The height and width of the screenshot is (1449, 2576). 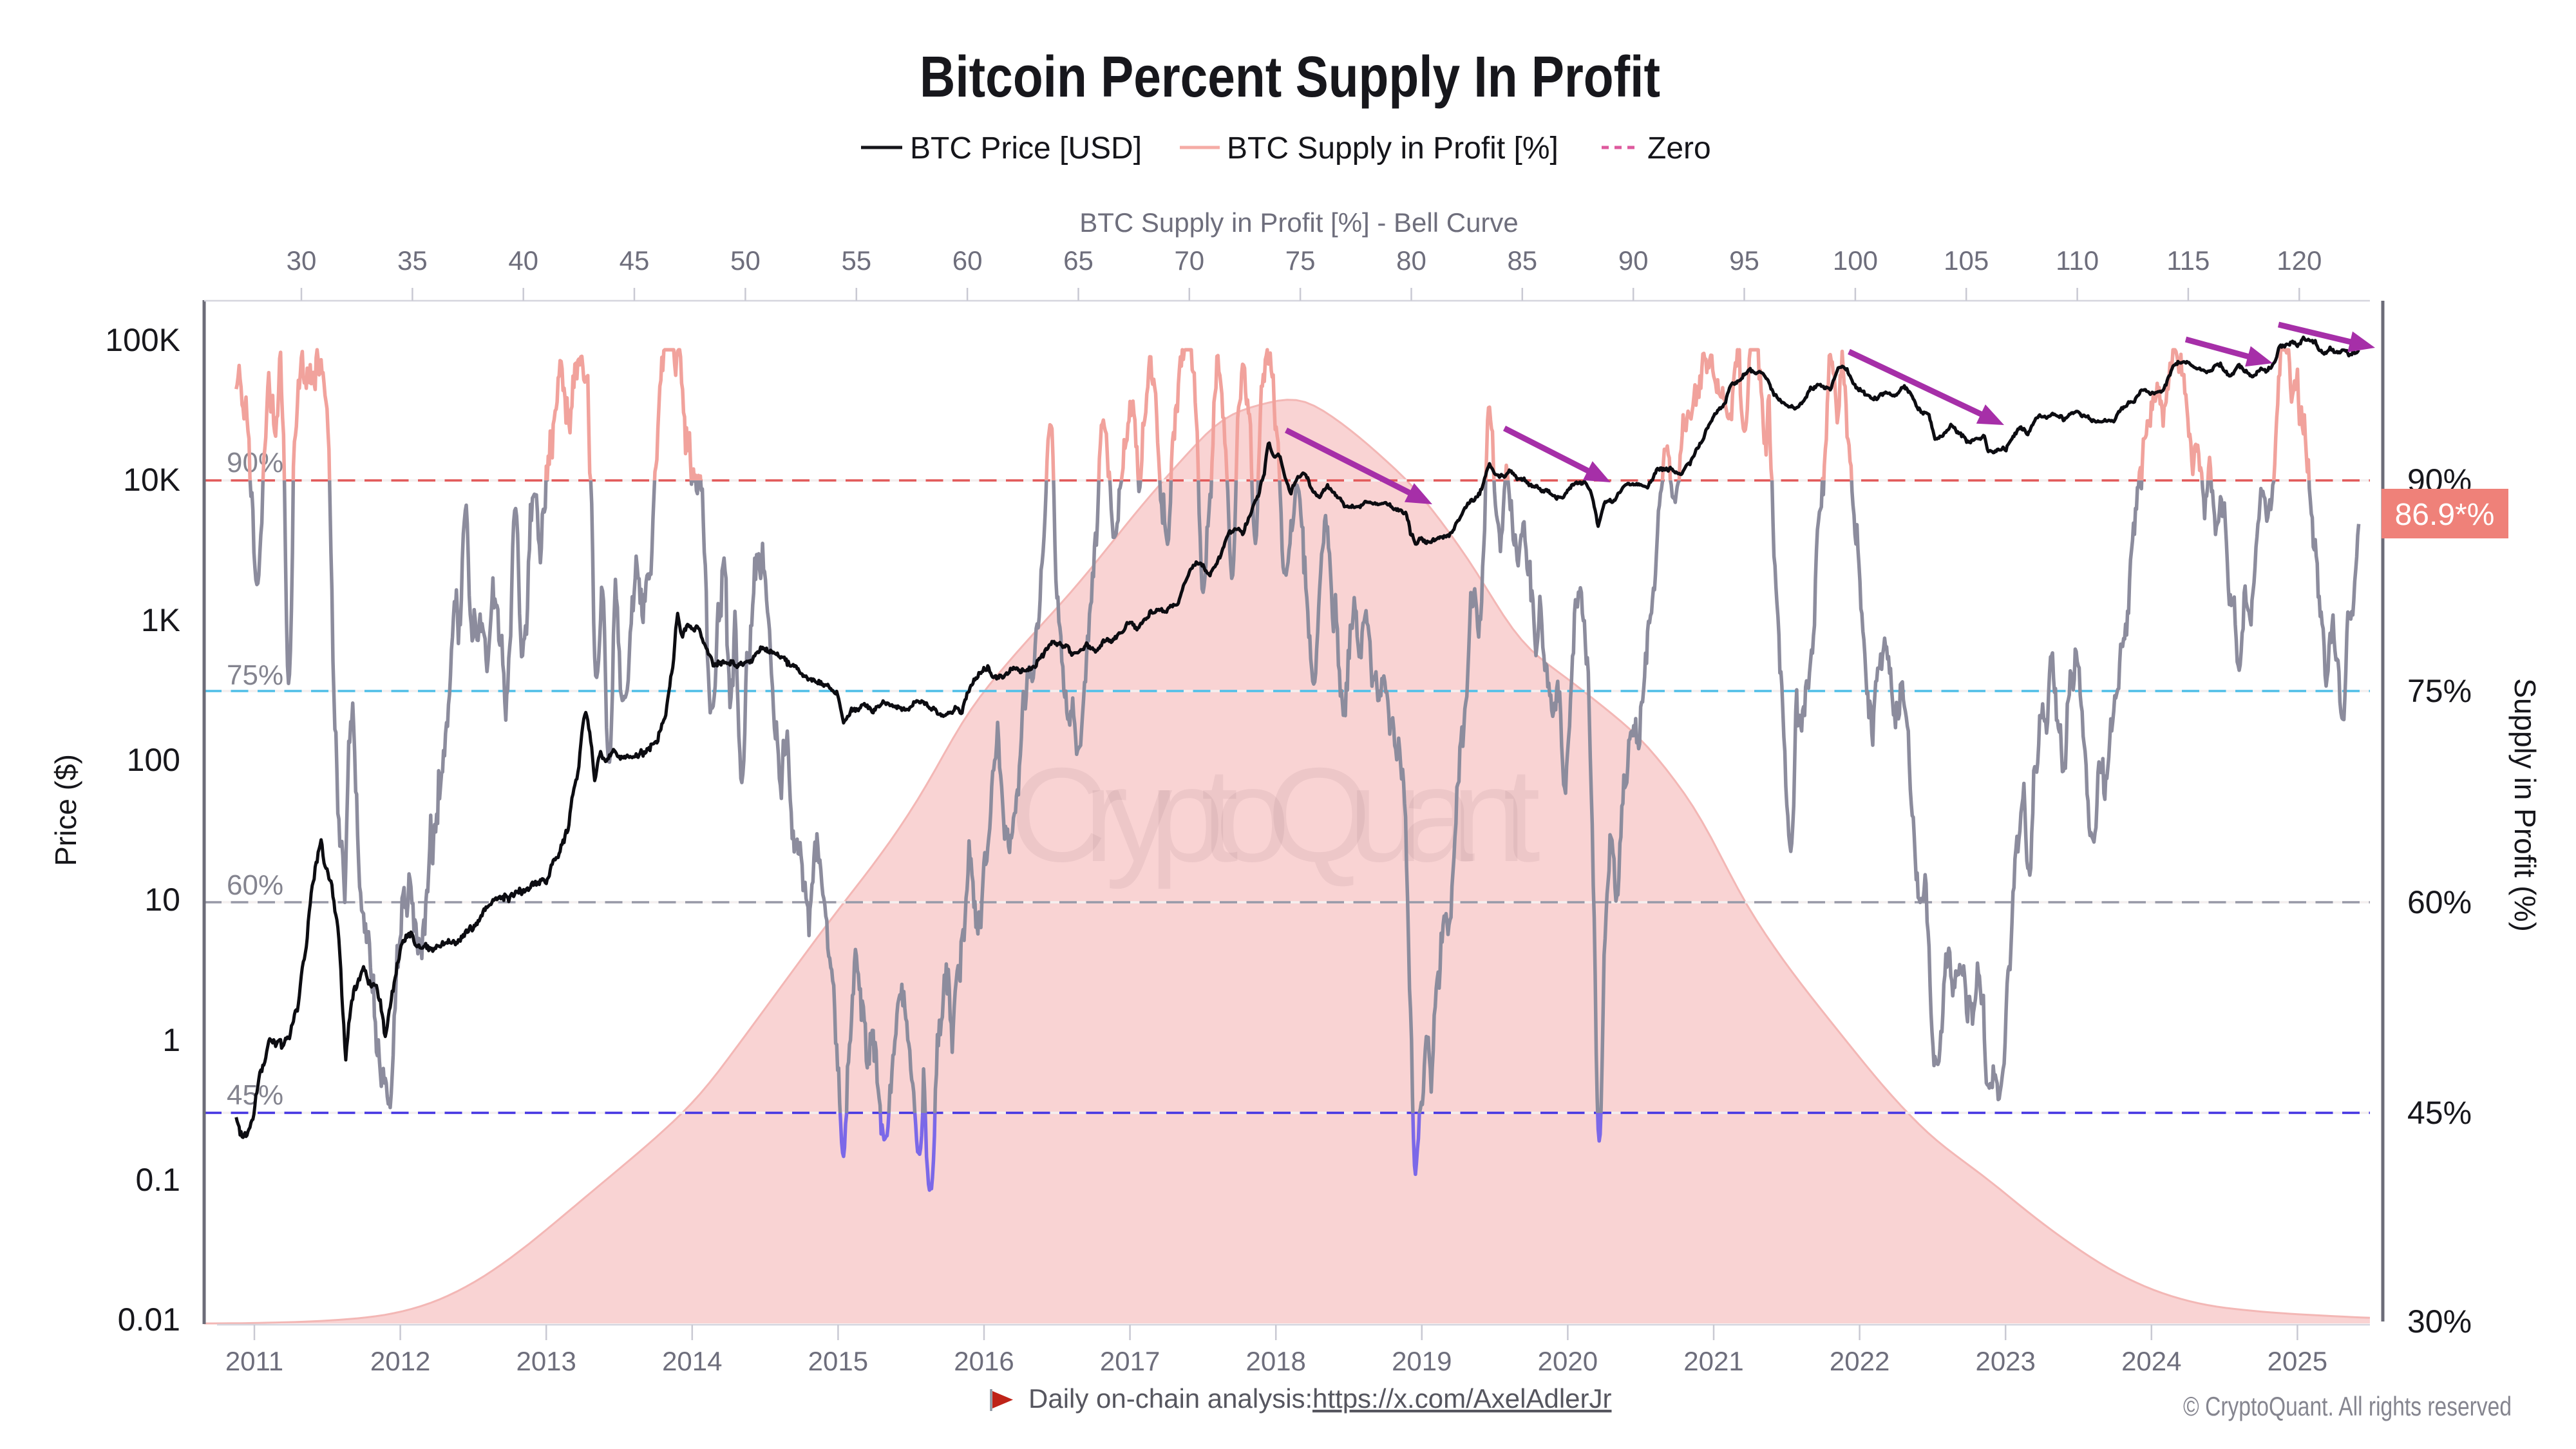 I want to click on svg-text: 2021, so click(x=1713, y=1361).